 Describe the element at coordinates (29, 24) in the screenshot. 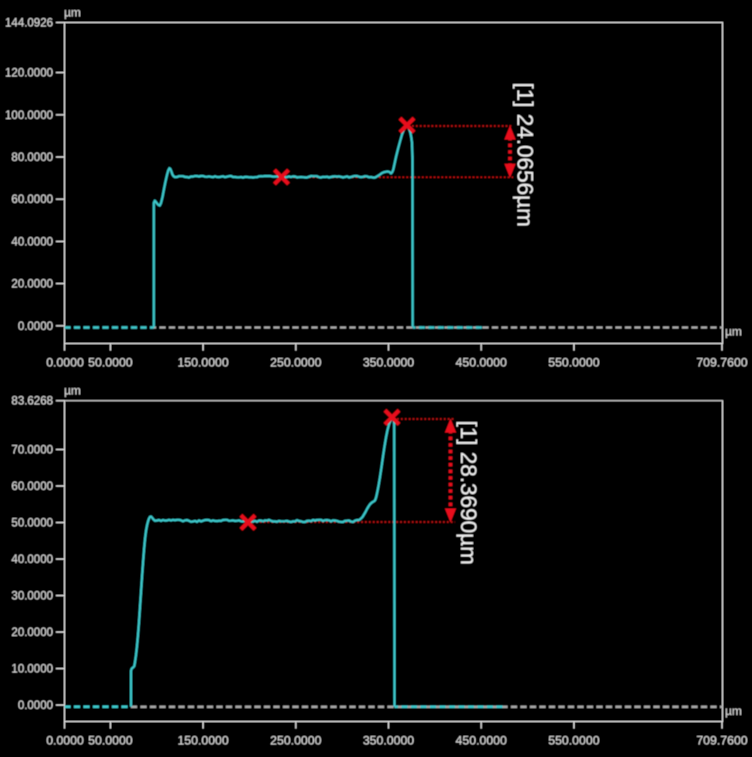

I see `svg-text: 144.0926` at that location.